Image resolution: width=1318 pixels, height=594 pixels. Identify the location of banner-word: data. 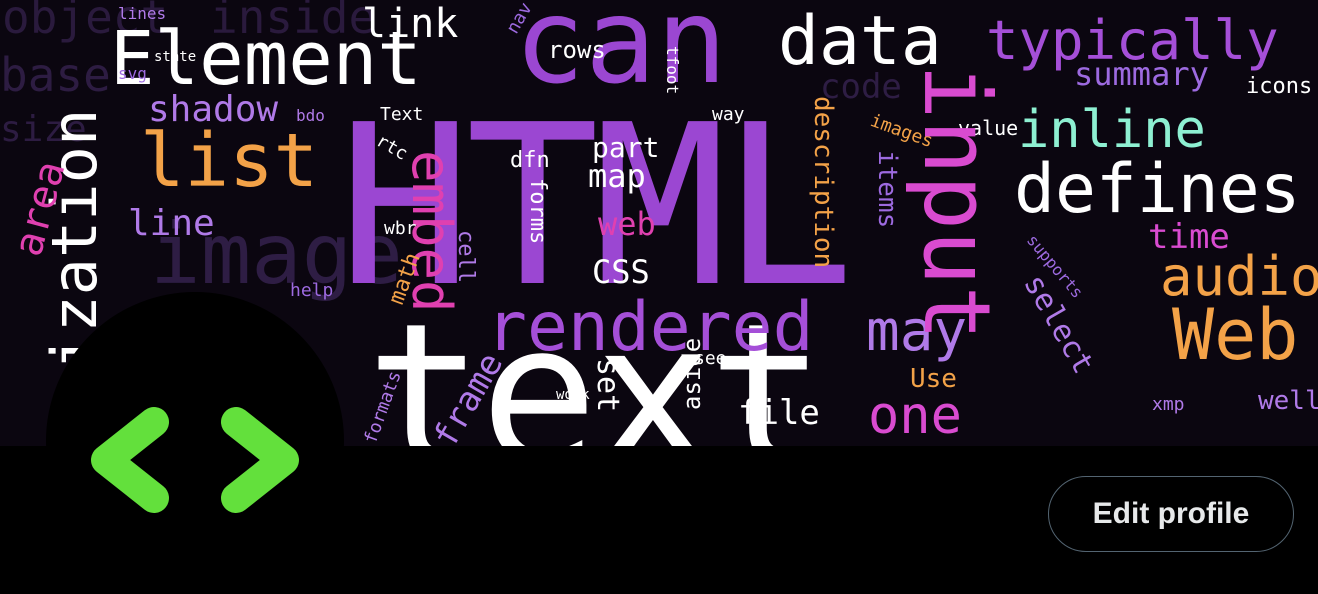
(860, 41).